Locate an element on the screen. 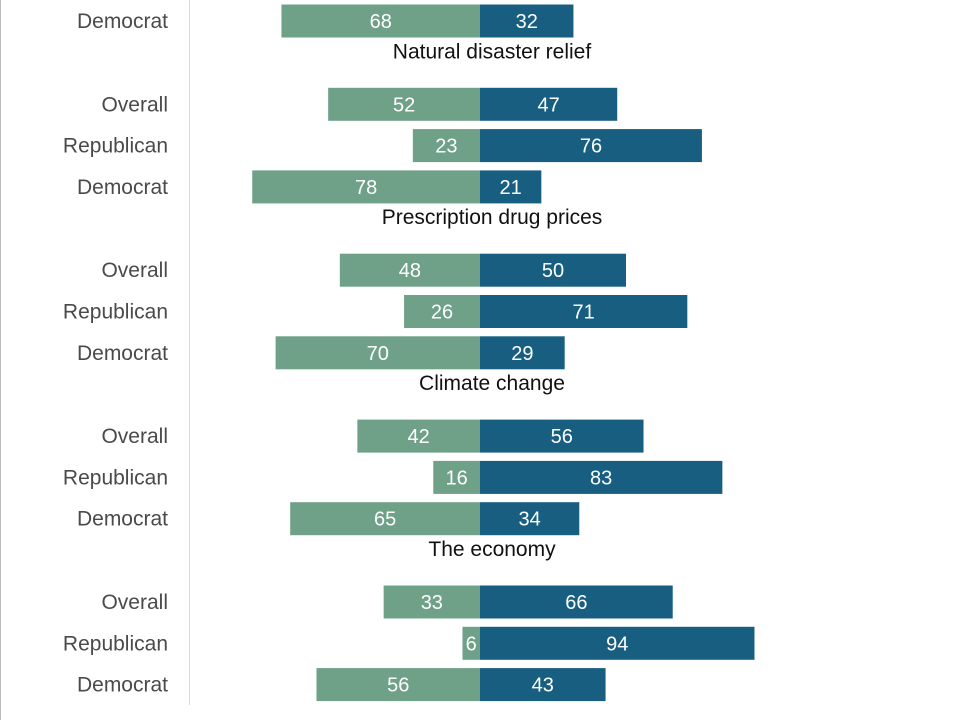 The height and width of the screenshot is (720, 980). left-bar-value: 68 is located at coordinates (381, 22).